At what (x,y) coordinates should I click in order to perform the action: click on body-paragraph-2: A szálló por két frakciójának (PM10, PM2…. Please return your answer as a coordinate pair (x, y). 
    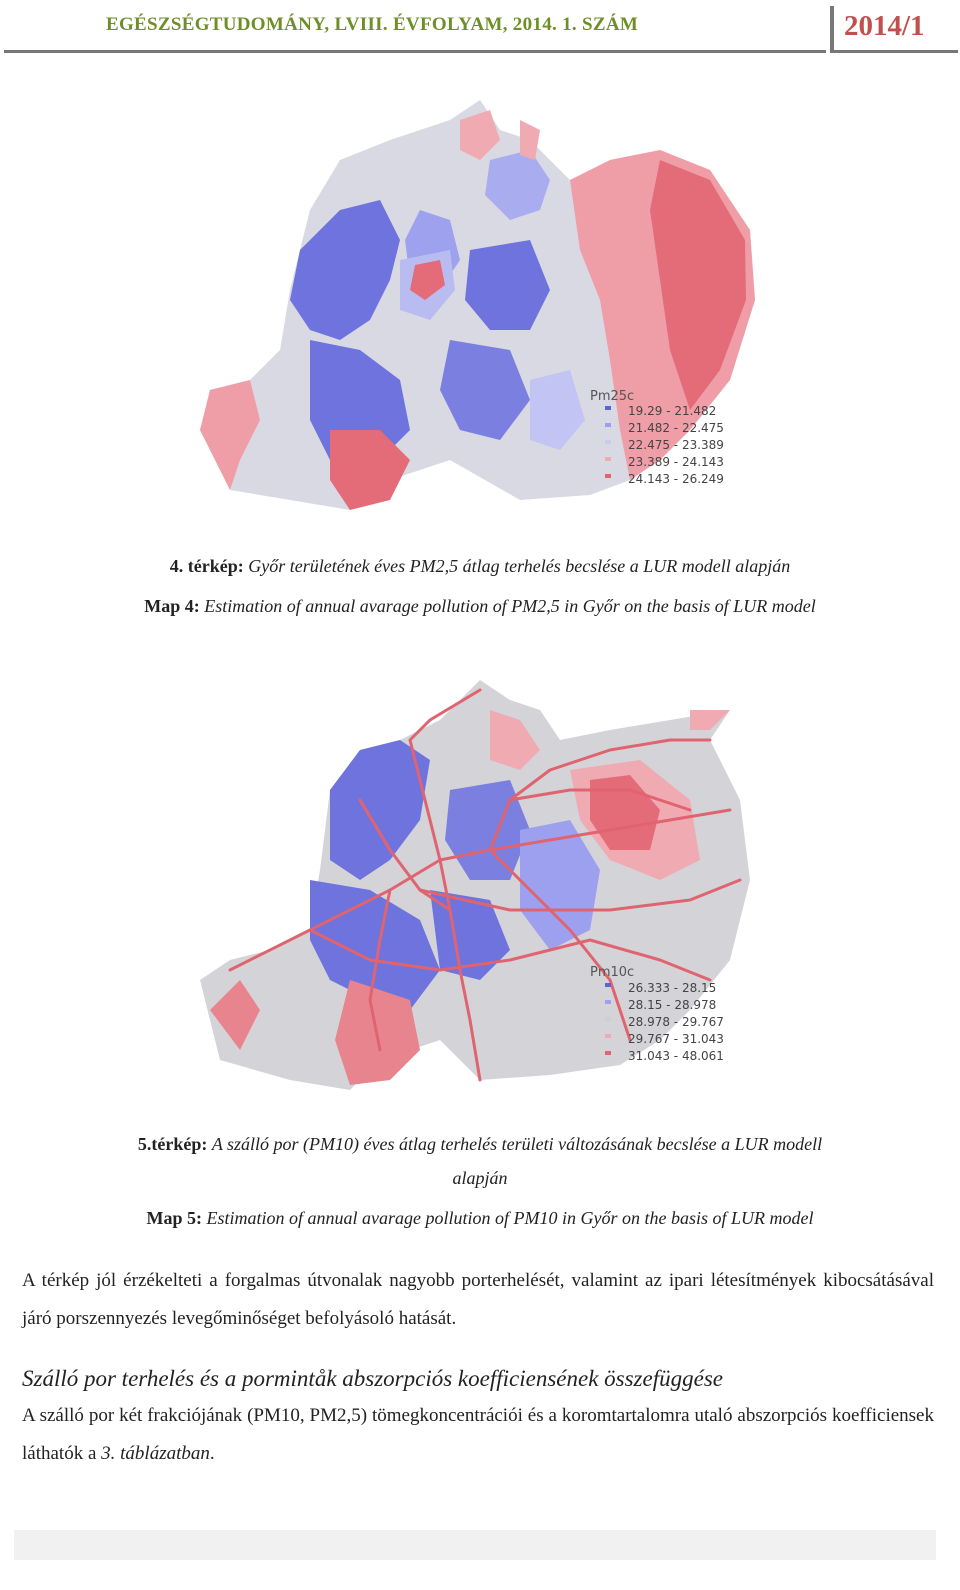
    Looking at the image, I should click on (478, 1435).